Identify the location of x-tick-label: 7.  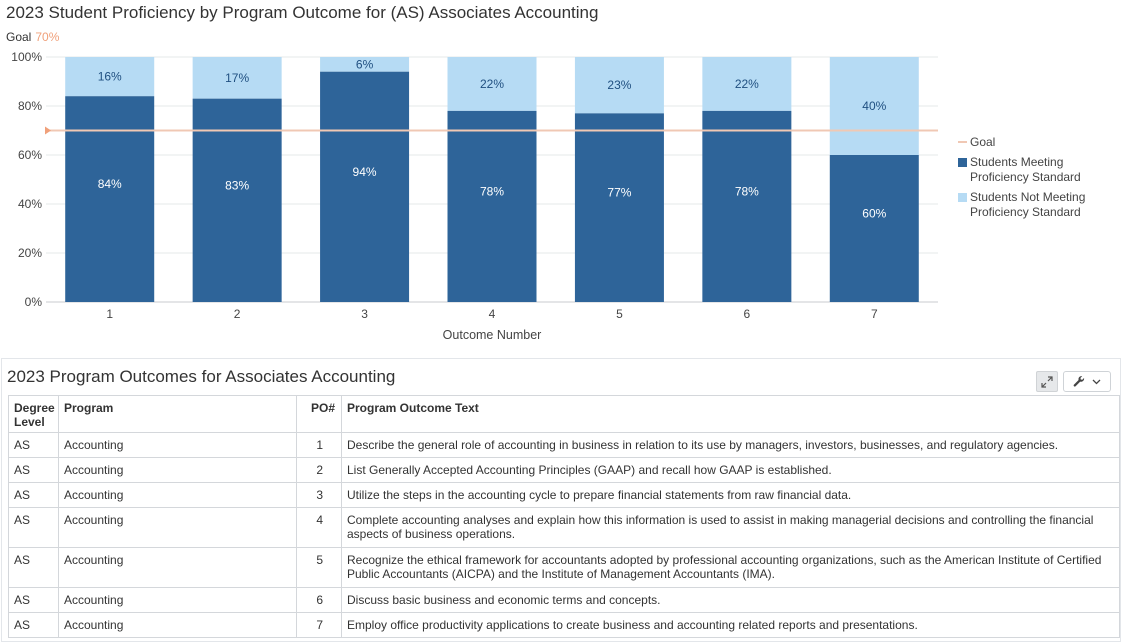
(874, 314).